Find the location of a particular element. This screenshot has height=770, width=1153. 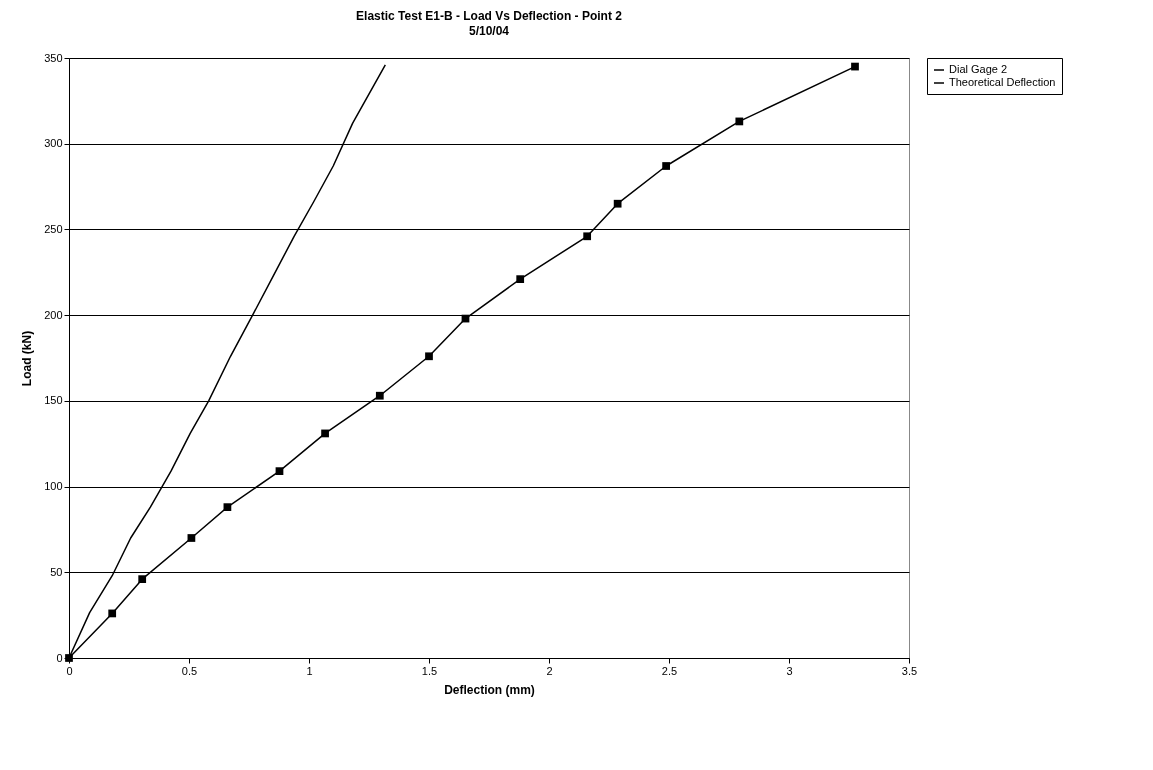

y-tick-label: 150 is located at coordinates (53, 400).